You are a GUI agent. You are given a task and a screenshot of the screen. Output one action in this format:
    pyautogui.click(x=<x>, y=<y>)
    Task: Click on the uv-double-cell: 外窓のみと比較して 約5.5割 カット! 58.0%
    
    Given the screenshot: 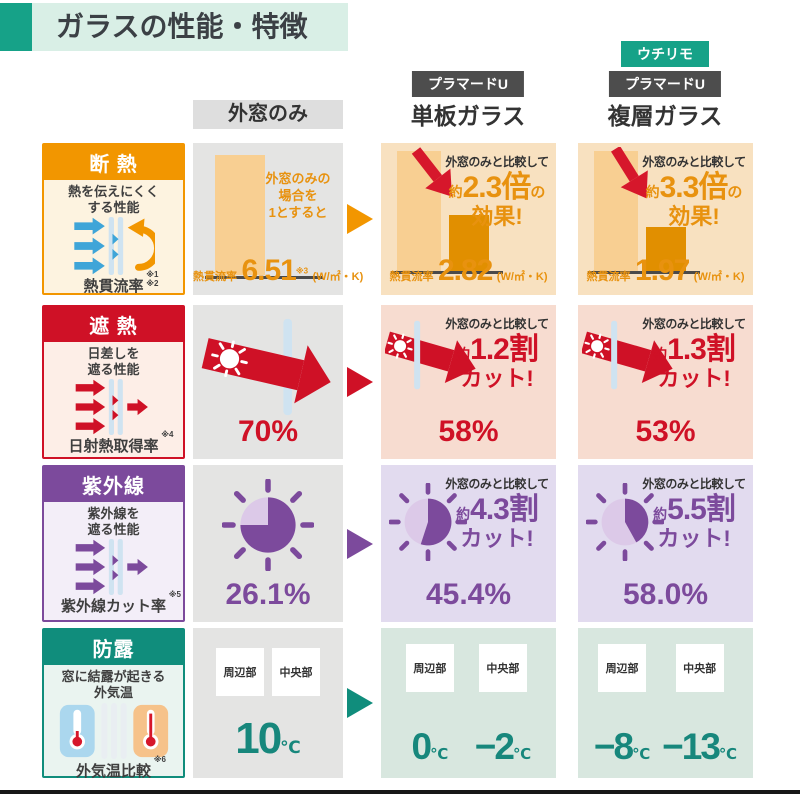 What is the action you would take?
    pyautogui.click(x=665, y=543)
    